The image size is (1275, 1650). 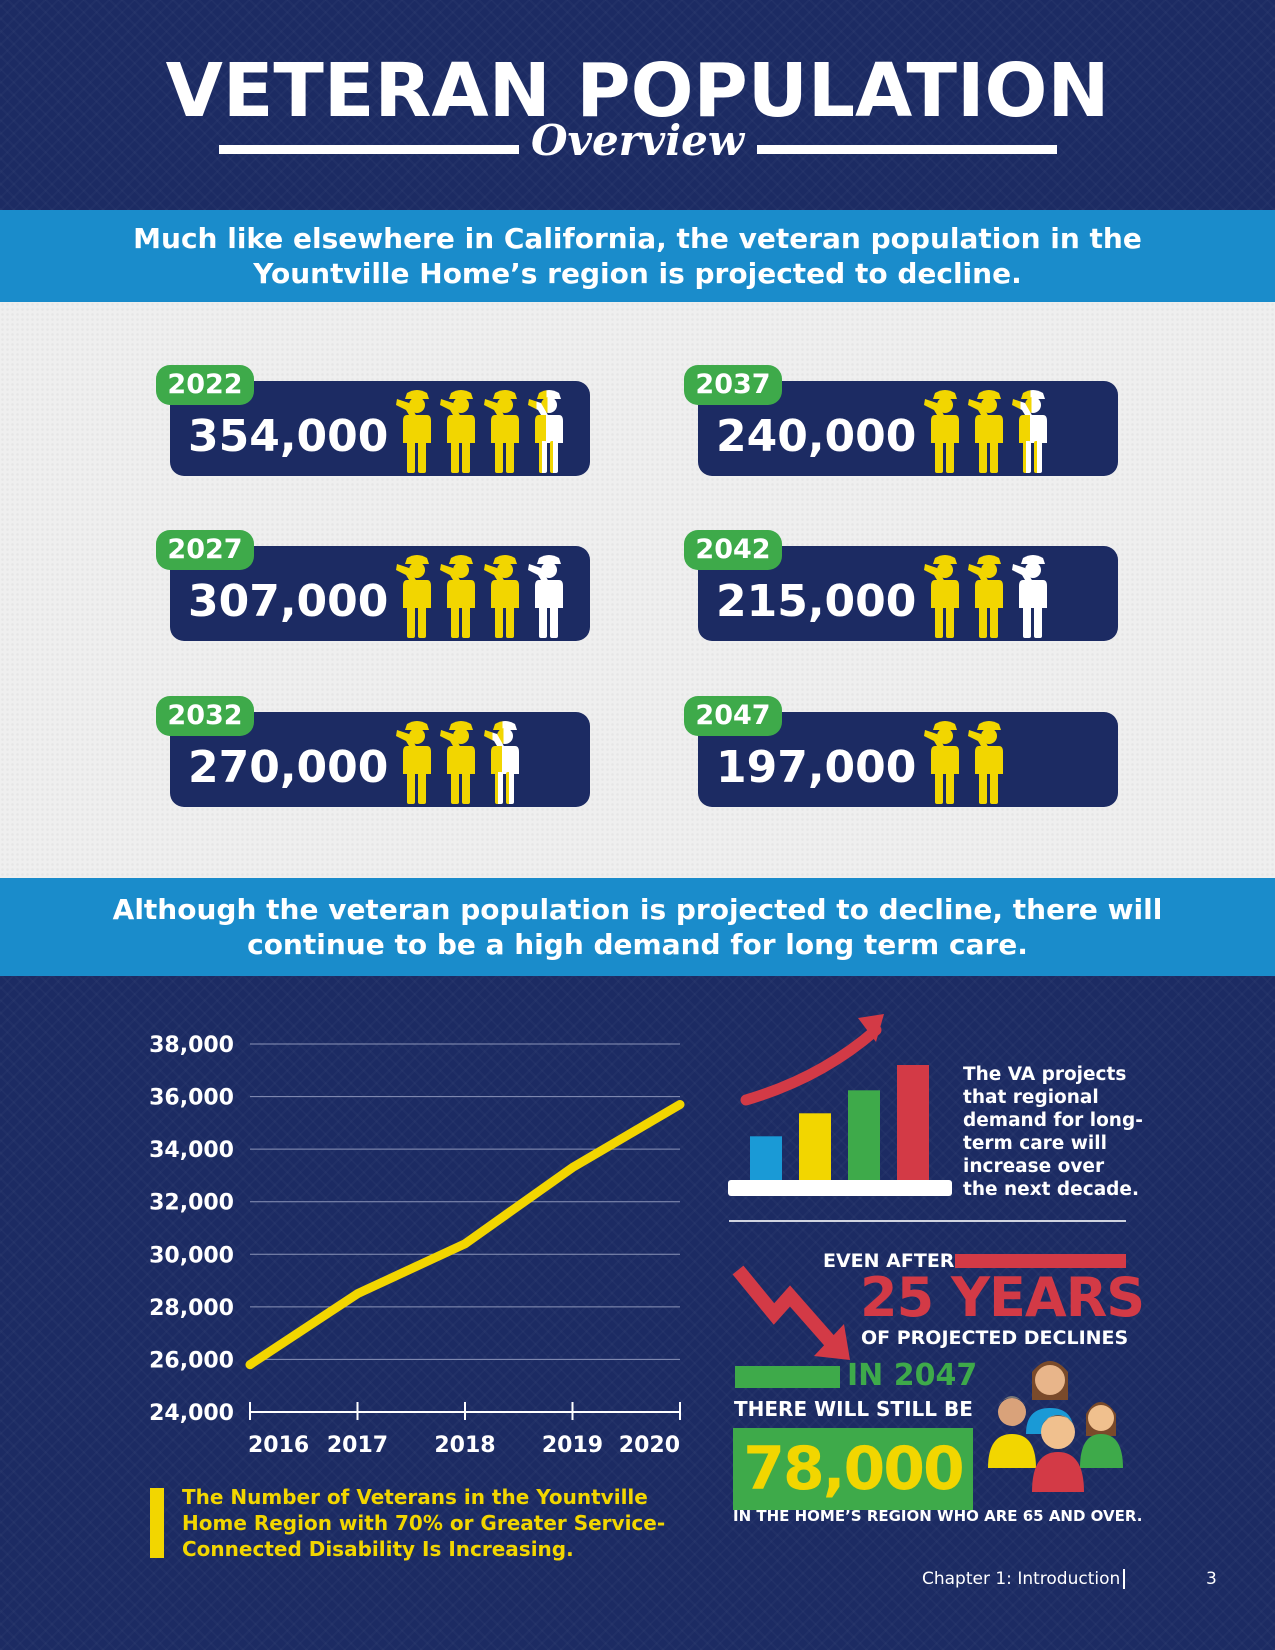 What do you see at coordinates (889, 1261) in the screenshot?
I see `even-after-label: EVEN AFTER` at bounding box center [889, 1261].